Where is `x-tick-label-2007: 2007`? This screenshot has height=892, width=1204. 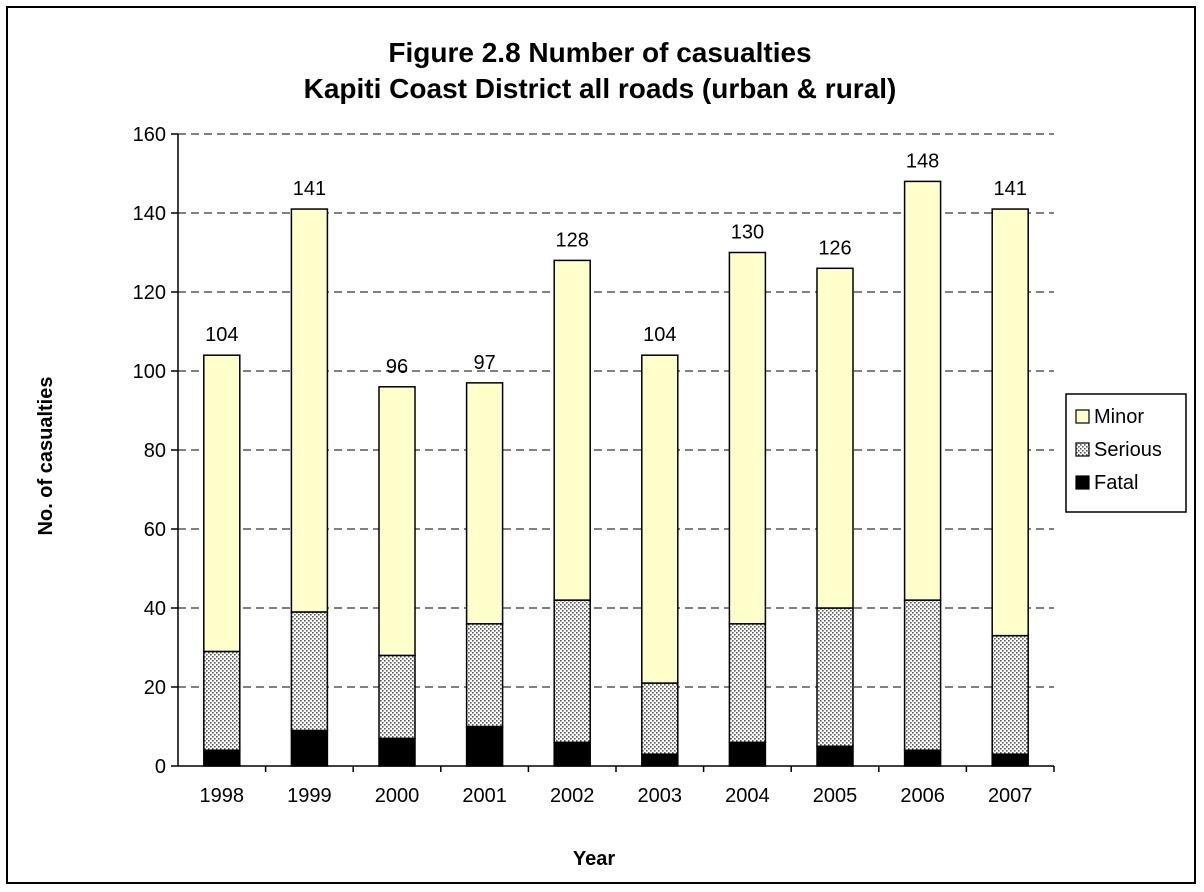
x-tick-label-2007: 2007 is located at coordinates (1010, 796).